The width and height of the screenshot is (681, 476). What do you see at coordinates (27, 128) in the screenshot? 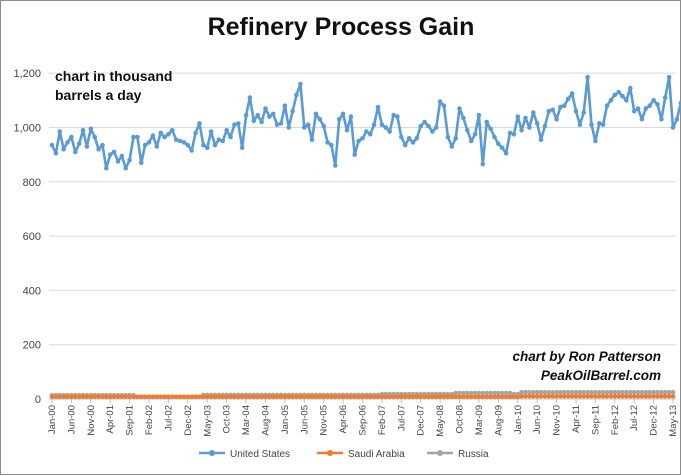
I see `y-tick-label: 1,000` at bounding box center [27, 128].